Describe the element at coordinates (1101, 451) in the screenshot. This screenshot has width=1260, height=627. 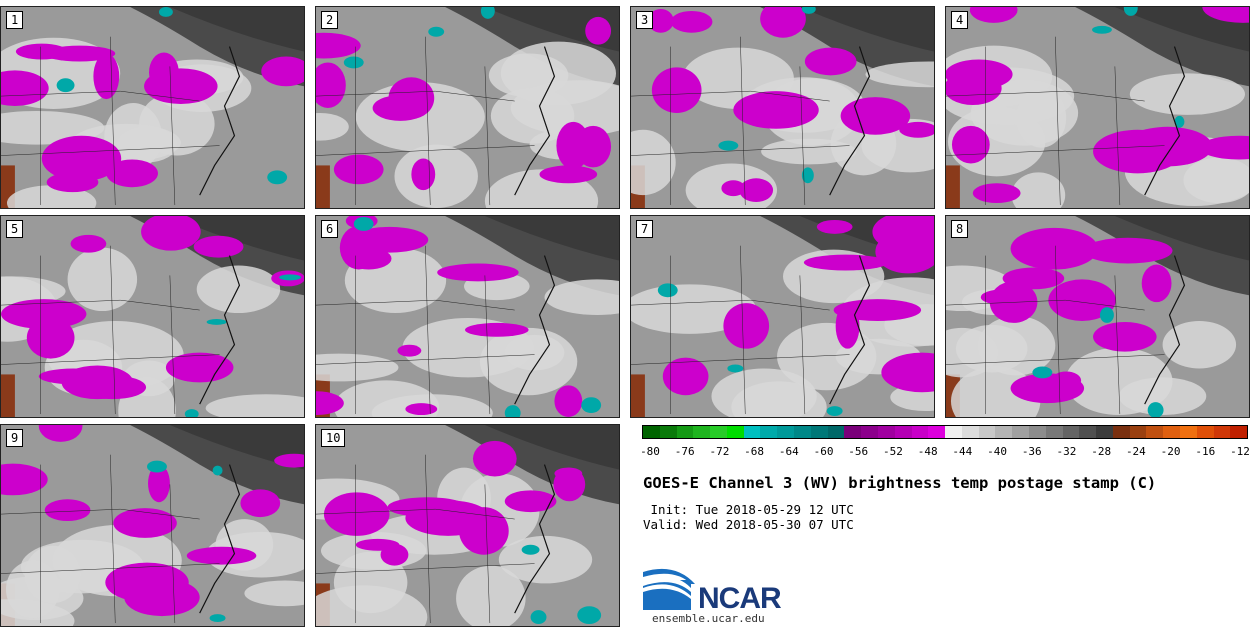
I see `colorbar-tick-label: -28` at that location.